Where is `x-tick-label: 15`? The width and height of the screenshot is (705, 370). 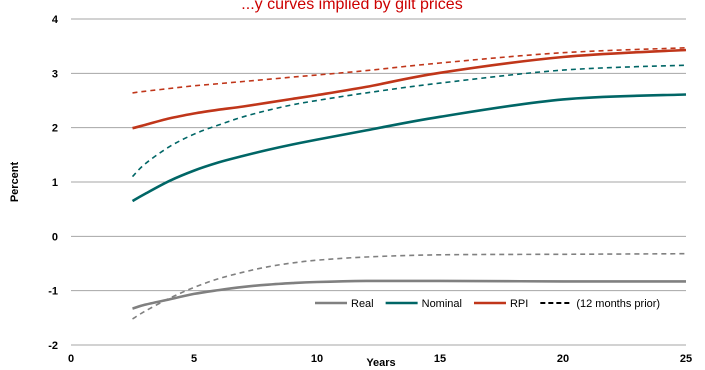
x-tick-label: 15 is located at coordinates (440, 359).